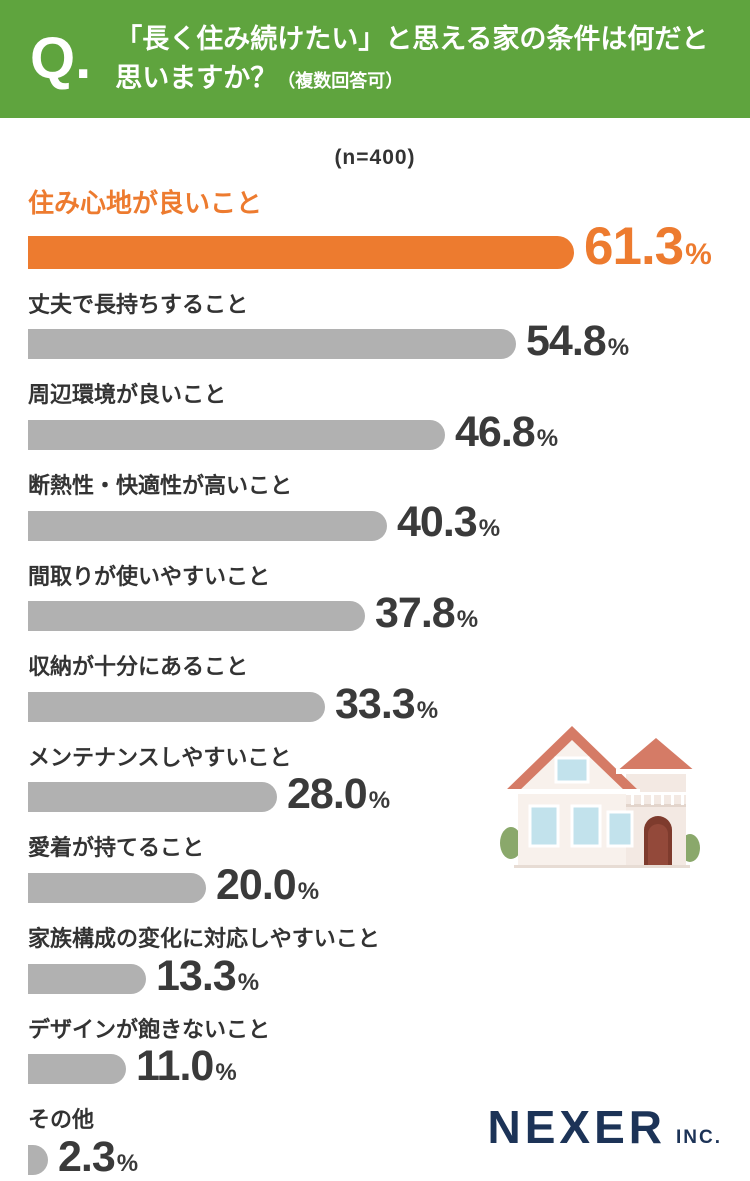 Image resolution: width=750 pixels, height=1181 pixels. I want to click on bar-label: デザインが飽きないこと, so click(149, 1029).